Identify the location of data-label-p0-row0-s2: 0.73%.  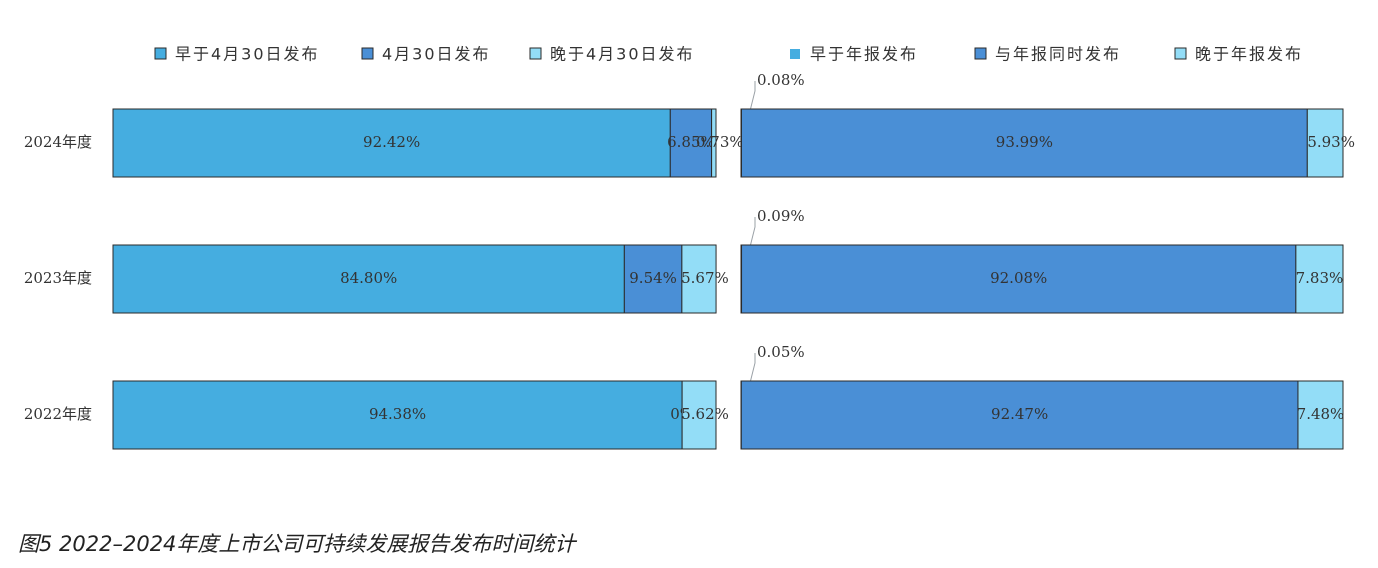
(720, 142).